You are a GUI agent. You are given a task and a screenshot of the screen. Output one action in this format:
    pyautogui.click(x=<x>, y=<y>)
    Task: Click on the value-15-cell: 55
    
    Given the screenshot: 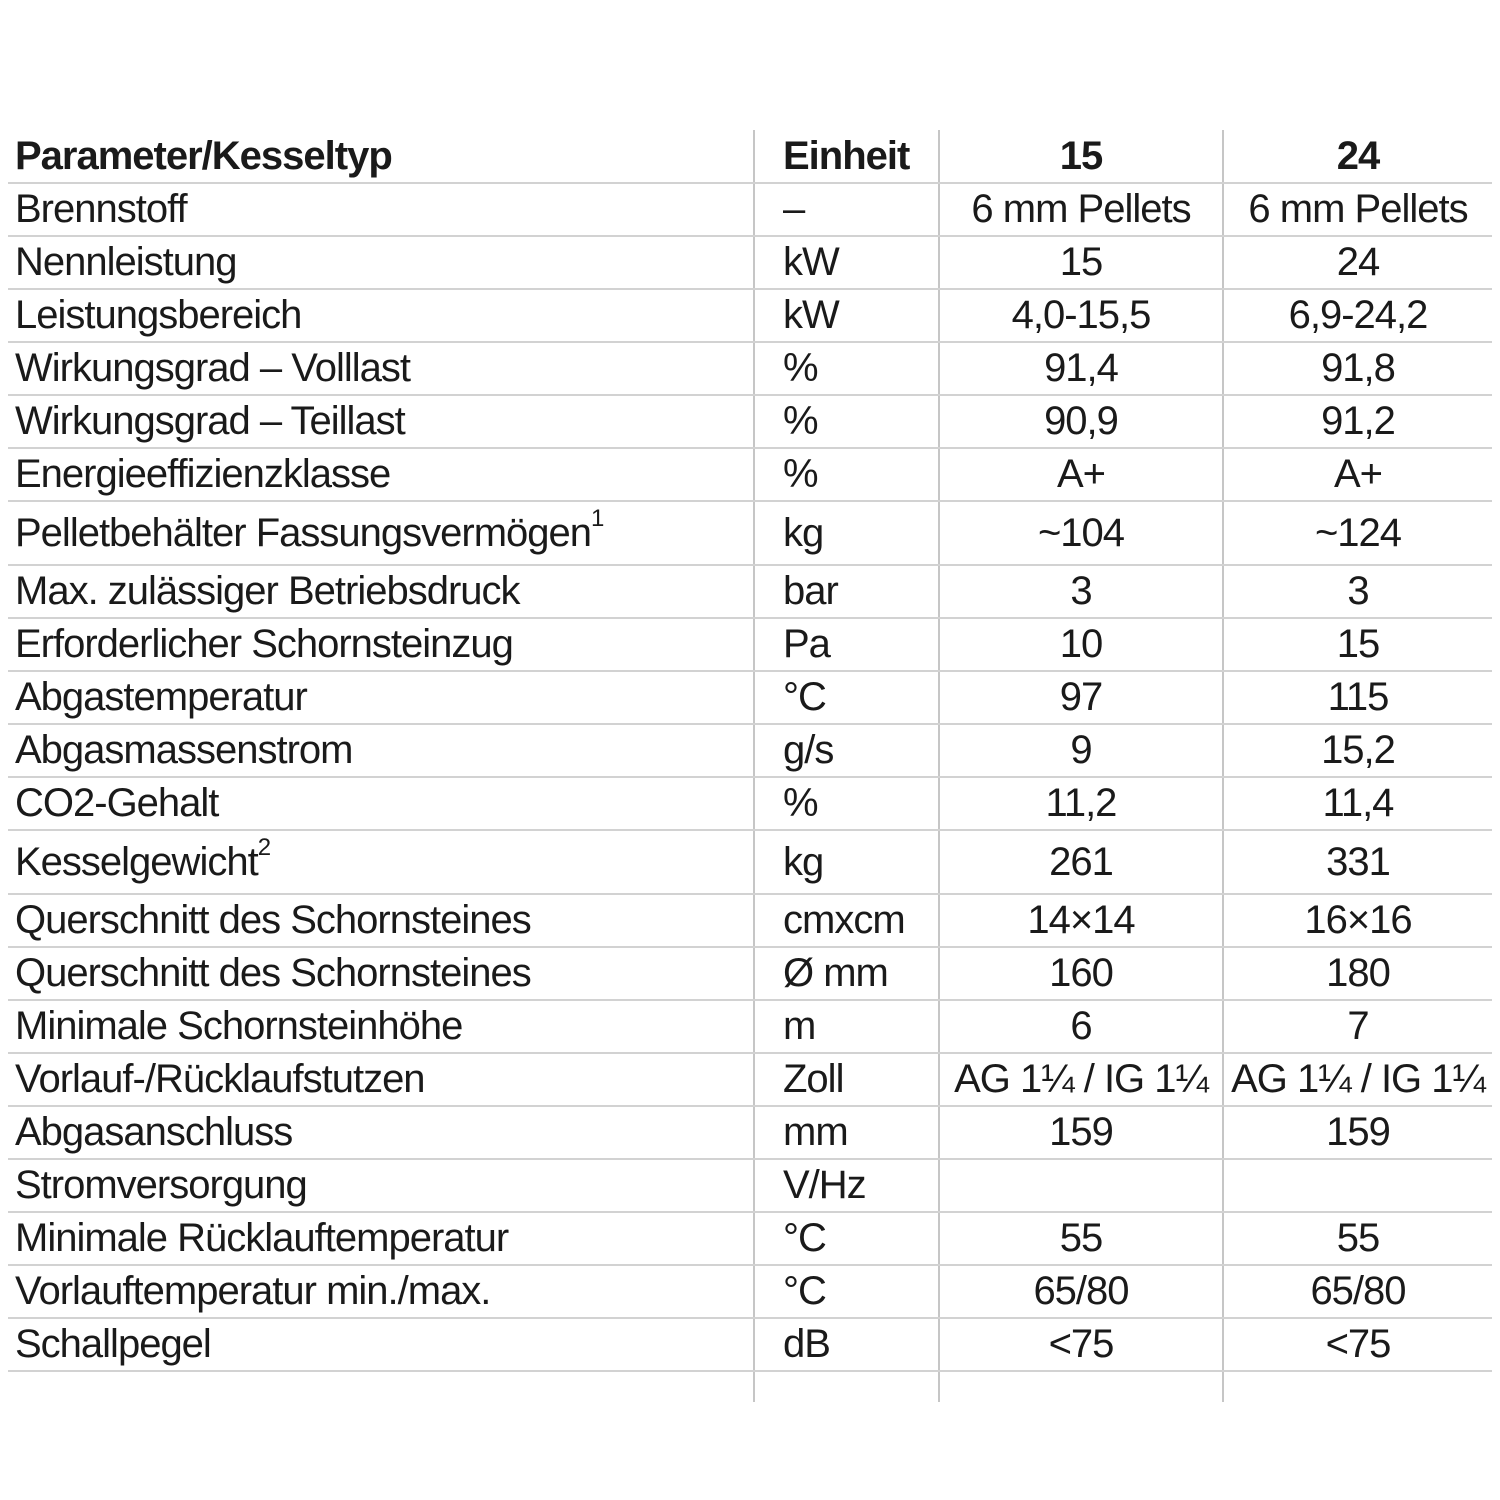 What is the action you would take?
    pyautogui.click(x=1080, y=1238)
    